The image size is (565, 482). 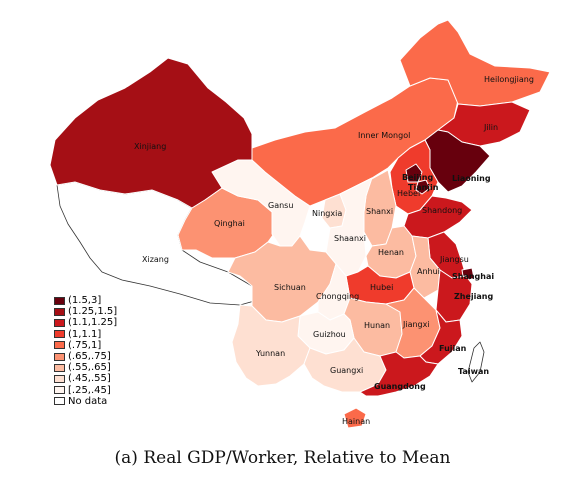 What do you see at coordinates (270, 353) in the screenshot?
I see `label-yunnan: Yunnan` at bounding box center [270, 353].